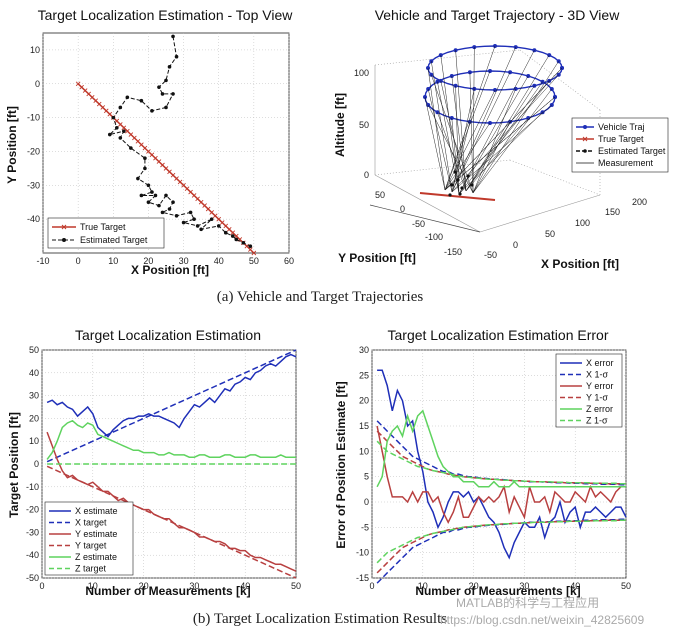 The height and width of the screenshot is (638, 674). What do you see at coordinates (170, 270) in the screenshot?
I see `topview-xlabel: X Position [ft]` at bounding box center [170, 270].